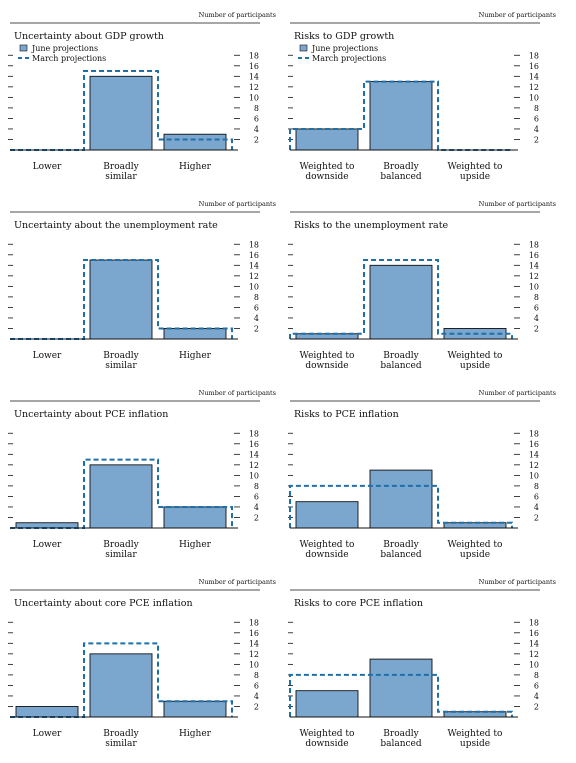 The height and width of the screenshot is (763, 576). What do you see at coordinates (47, 545) in the screenshot?
I see `category-label: Lower` at bounding box center [47, 545].